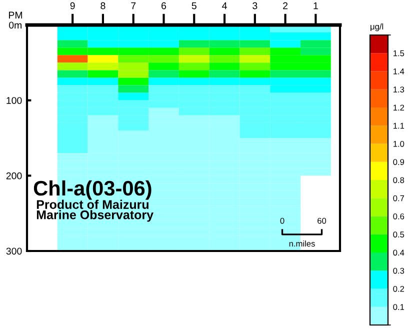 This screenshot has width=420, height=330. Describe the element at coordinates (14, 176) in the screenshot. I see `y-tick-label: 200` at that location.